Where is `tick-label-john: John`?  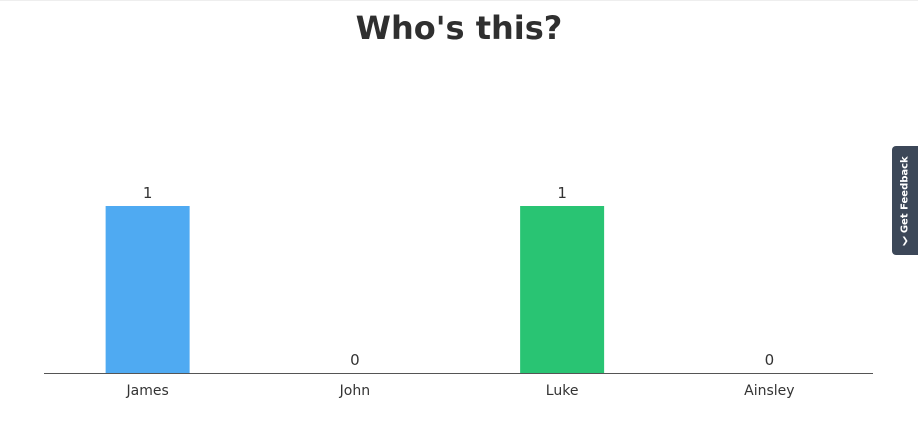
tick-label-john: John is located at coordinates (354, 391).